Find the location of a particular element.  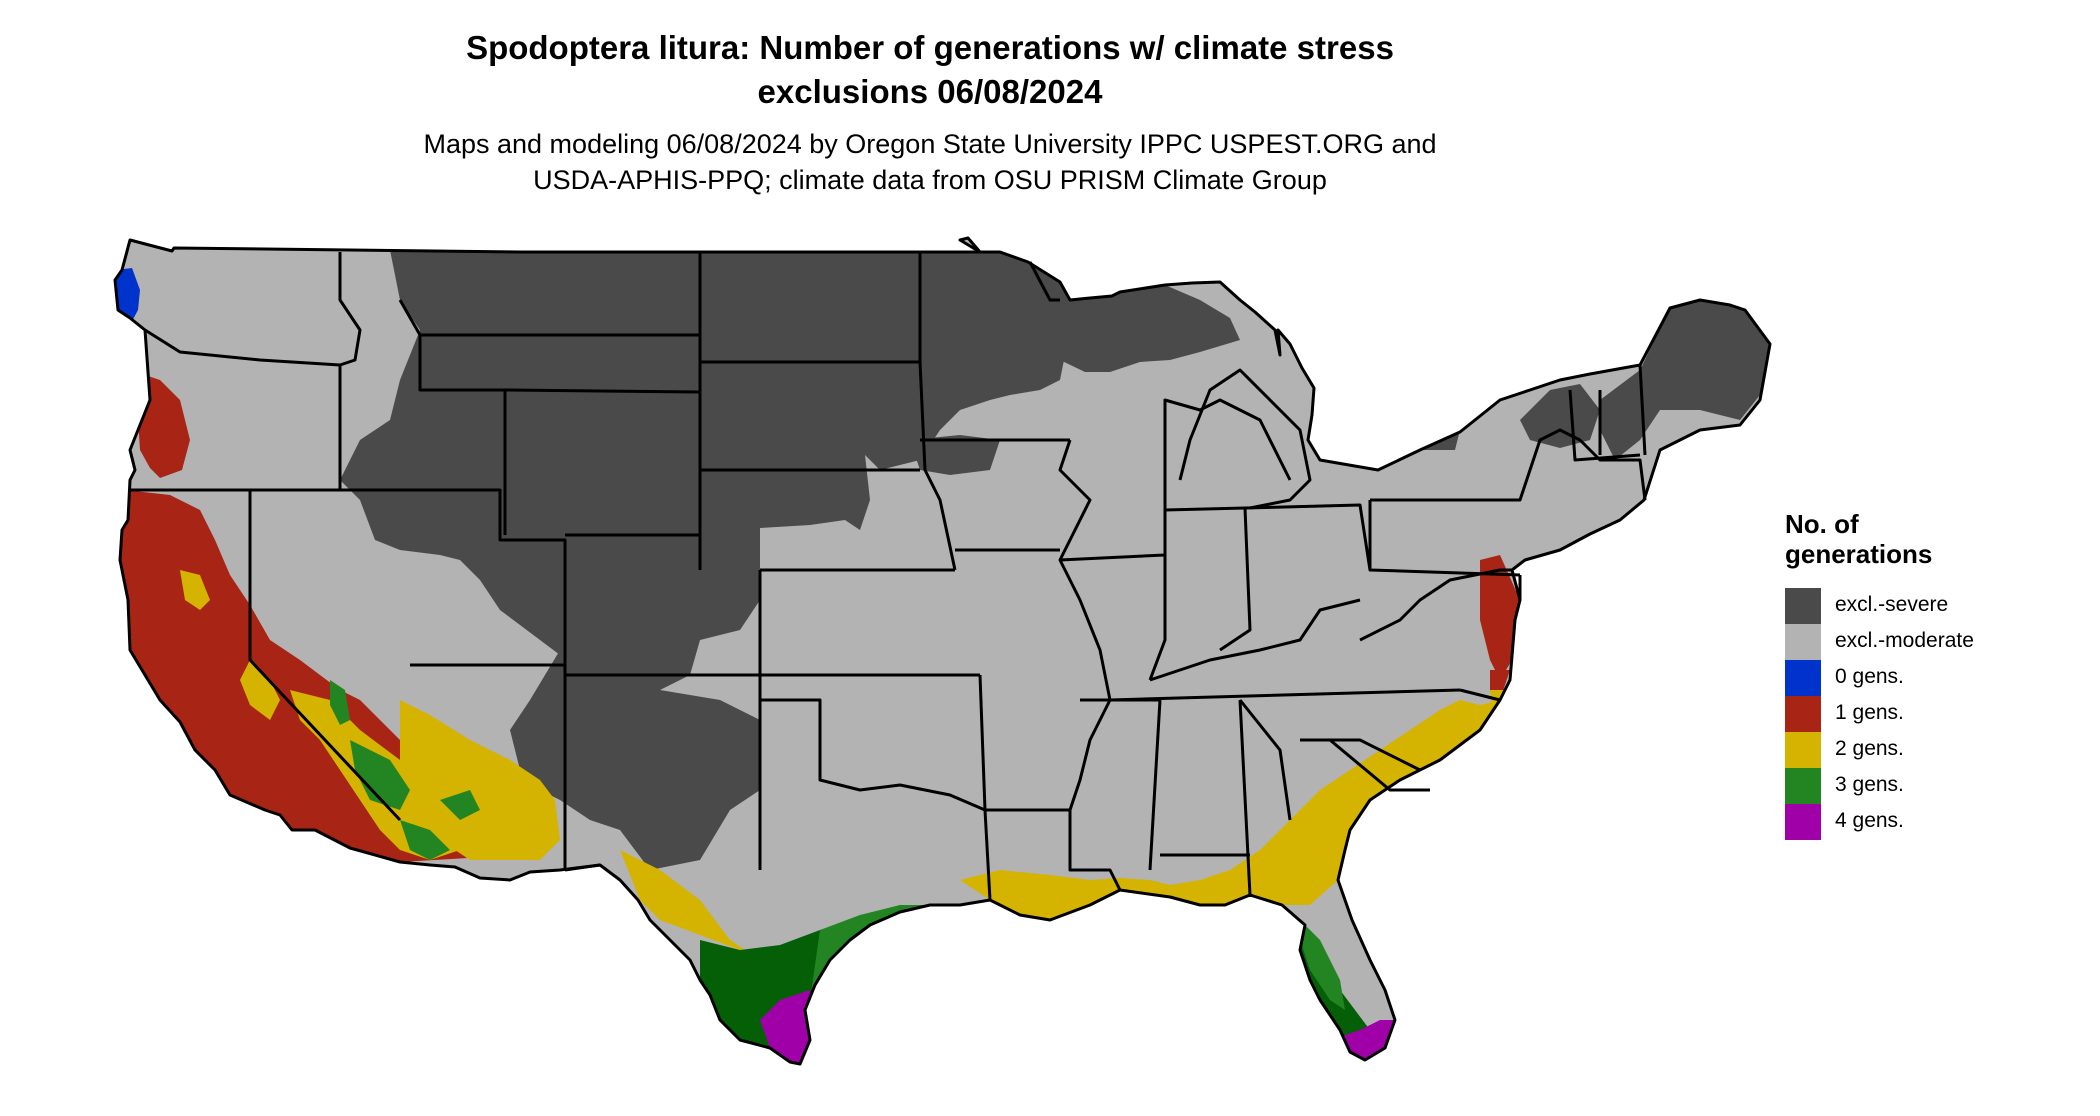

legend-label: excl.-moderate is located at coordinates (1904, 640).